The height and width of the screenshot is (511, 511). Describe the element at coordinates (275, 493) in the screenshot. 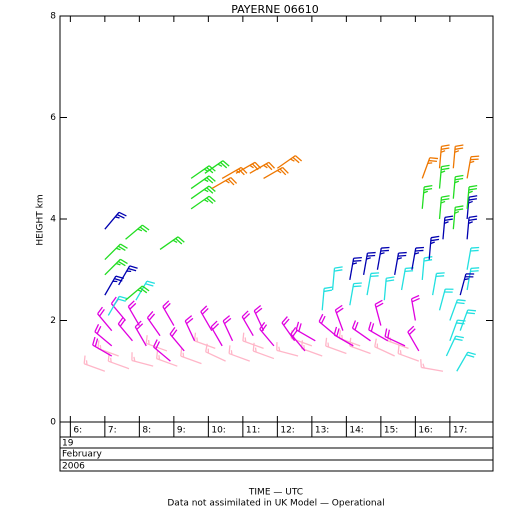

I see `x-axis-label: TIME — UTC` at that location.